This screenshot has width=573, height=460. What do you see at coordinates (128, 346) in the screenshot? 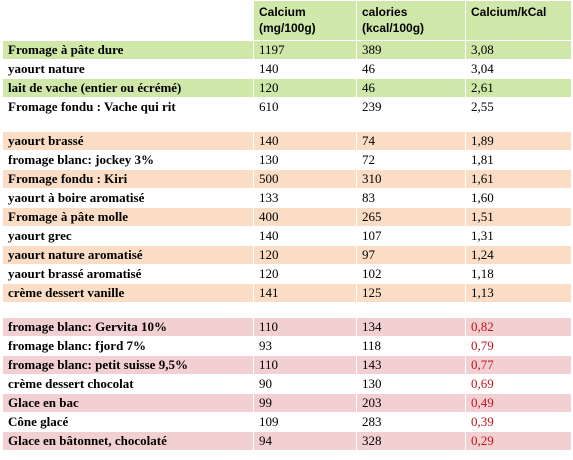
I see `food-name-cell: fromage blanc: fjord 7%` at bounding box center [128, 346].